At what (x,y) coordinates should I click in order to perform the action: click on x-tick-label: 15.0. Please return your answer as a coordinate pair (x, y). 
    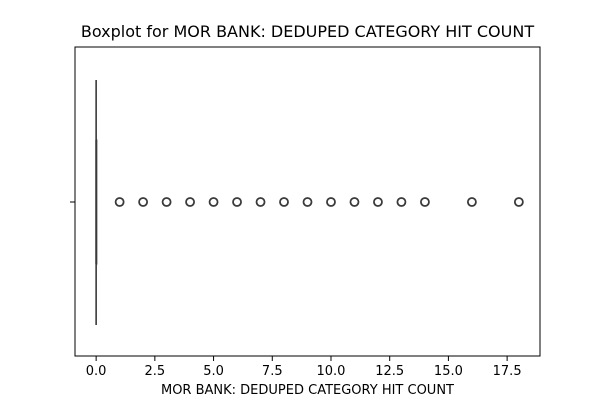
    Looking at the image, I should click on (448, 371).